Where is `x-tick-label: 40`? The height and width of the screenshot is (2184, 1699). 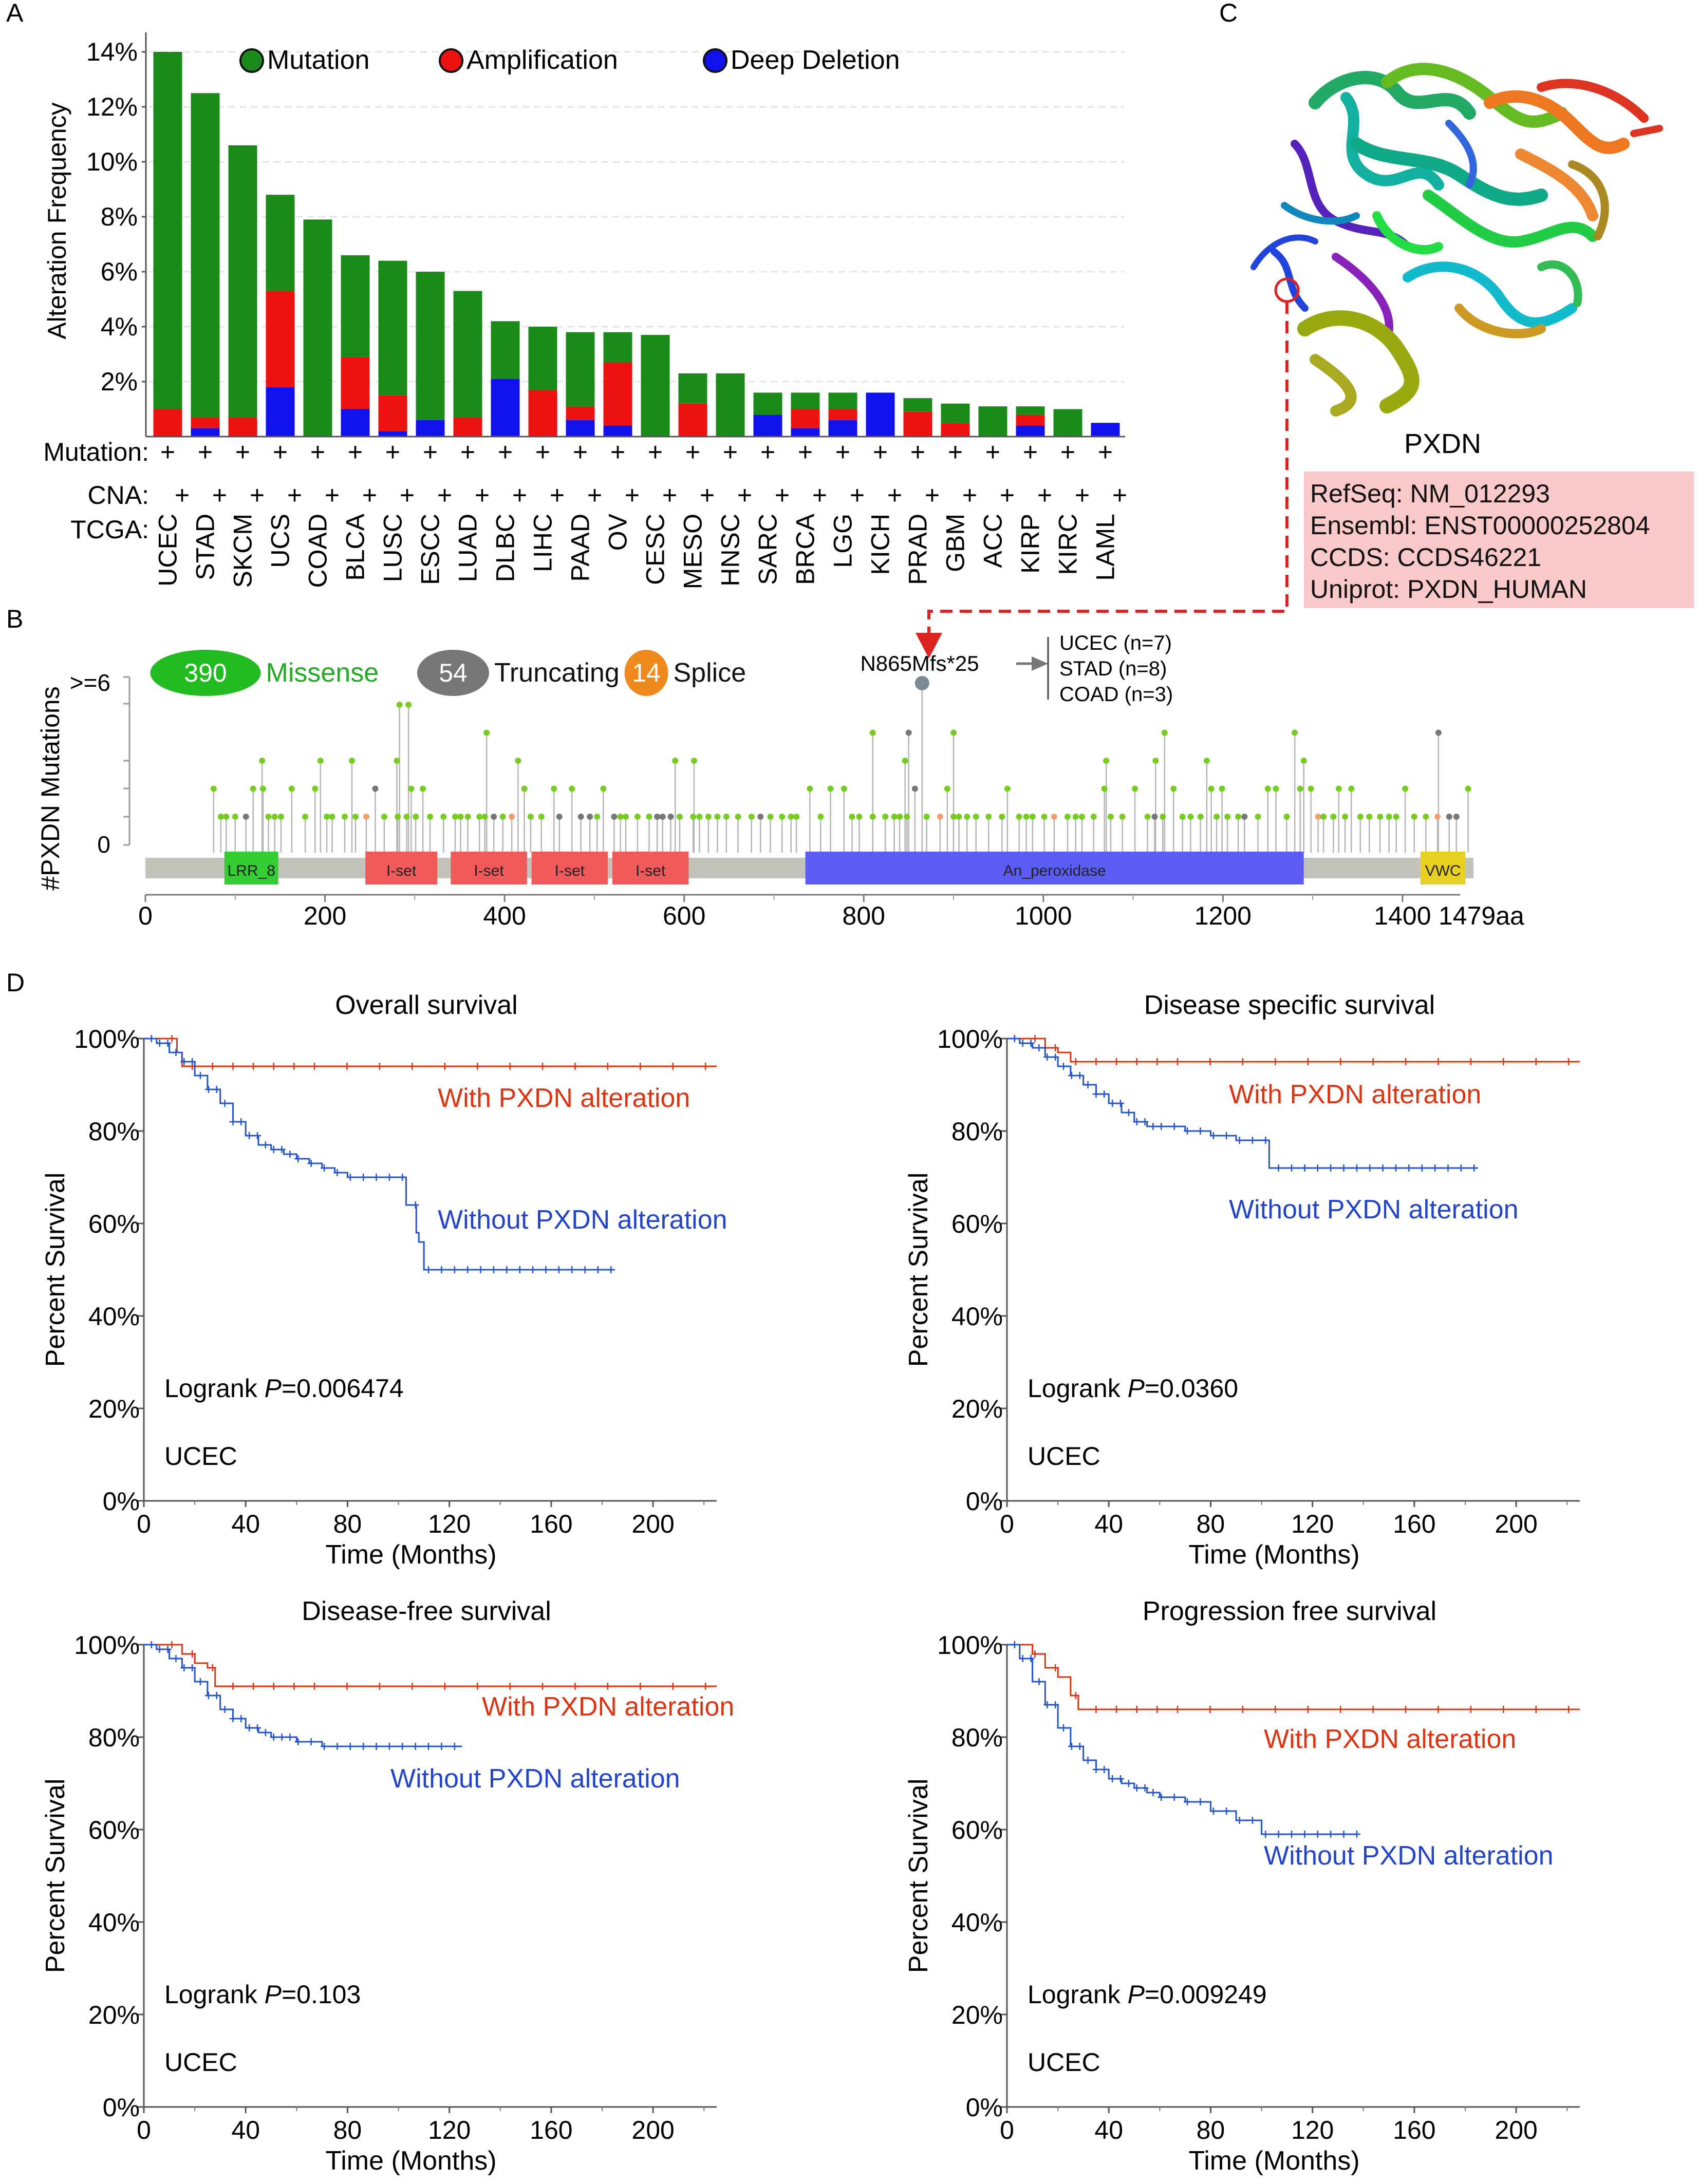
x-tick-label: 40 is located at coordinates (245, 2130).